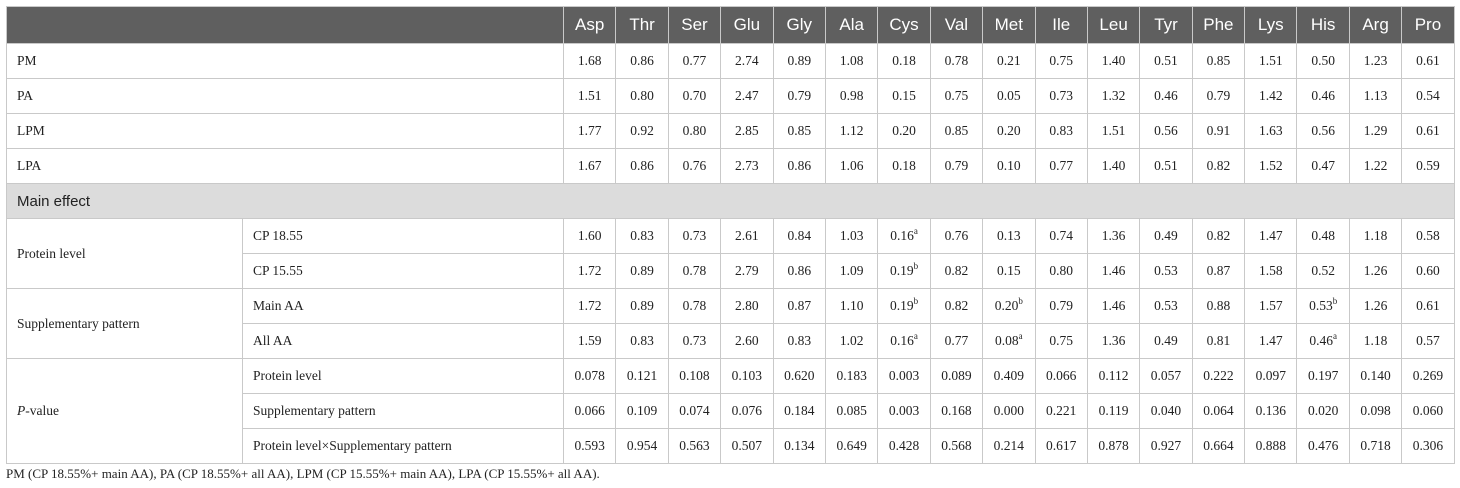 The height and width of the screenshot is (488, 1460). Describe the element at coordinates (1375, 411) in the screenshot. I see `value-cell: 0.098` at that location.